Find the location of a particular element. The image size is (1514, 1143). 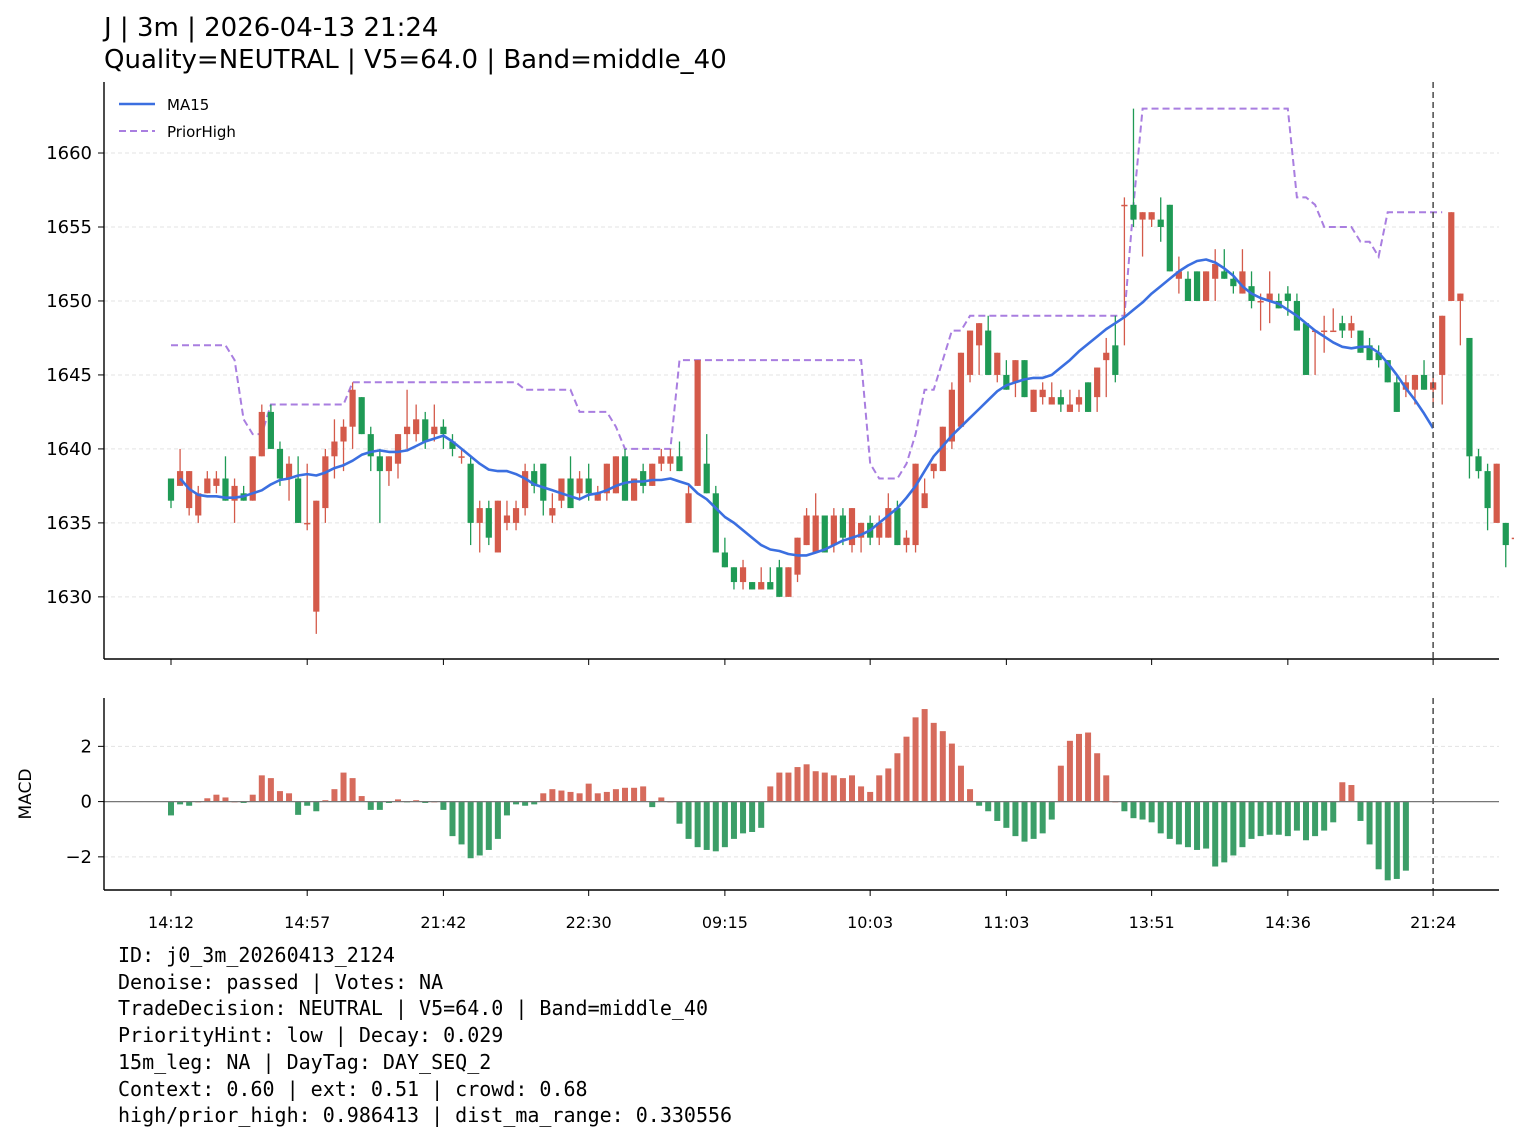

chart-title-line-1: J | 3m | 2026-04-13 21:24 is located at coordinates (271, 28).